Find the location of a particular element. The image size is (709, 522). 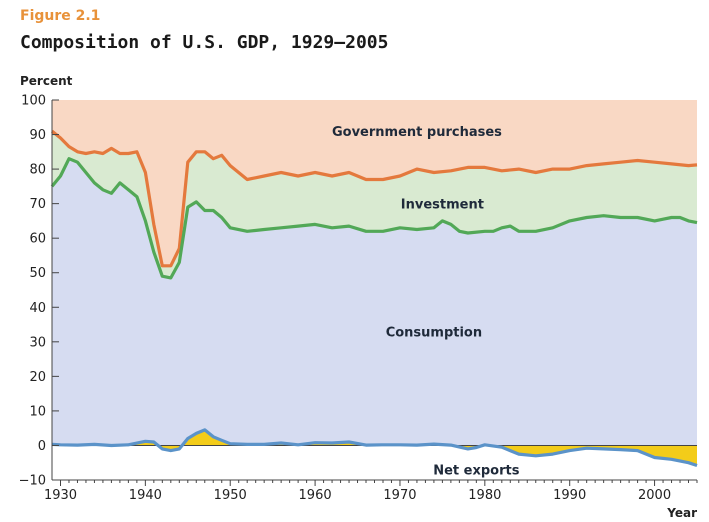

net-exports-area is located at coordinates (374, 447).